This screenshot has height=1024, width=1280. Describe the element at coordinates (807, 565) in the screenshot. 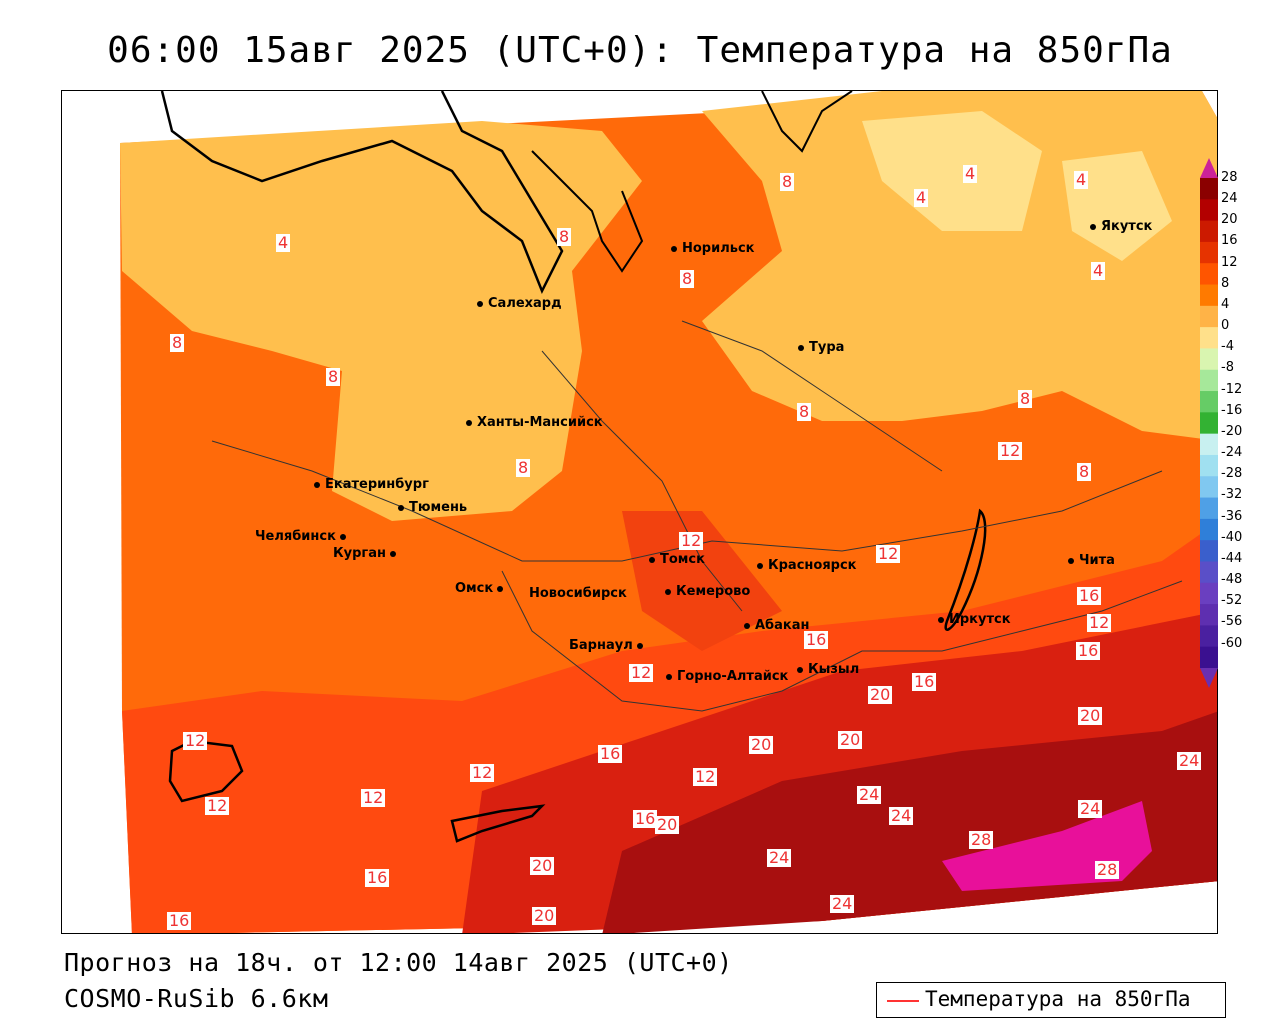

I see `city-krasnoyarsk: Красноярск` at that location.